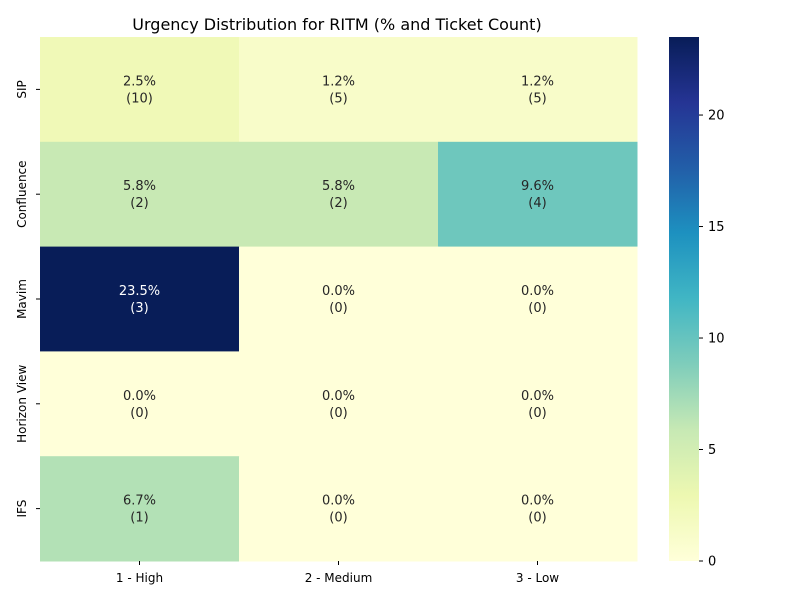  Describe the element at coordinates (139, 518) in the screenshot. I see `cell-count-label: (1)` at that location.